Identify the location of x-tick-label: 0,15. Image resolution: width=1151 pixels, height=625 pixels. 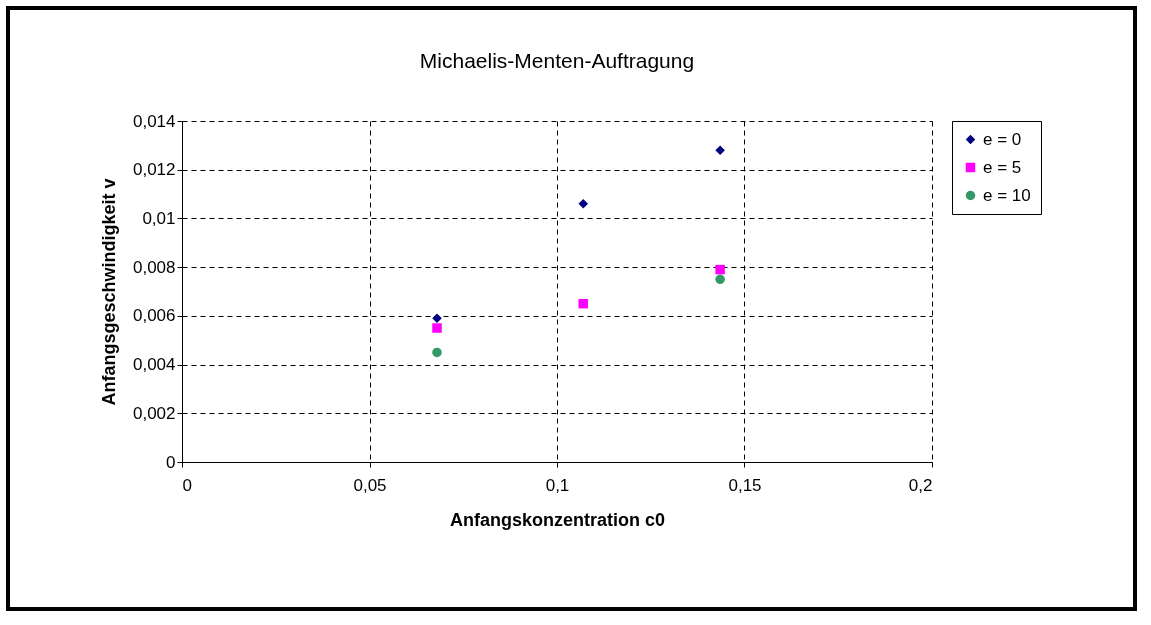
(745, 485).